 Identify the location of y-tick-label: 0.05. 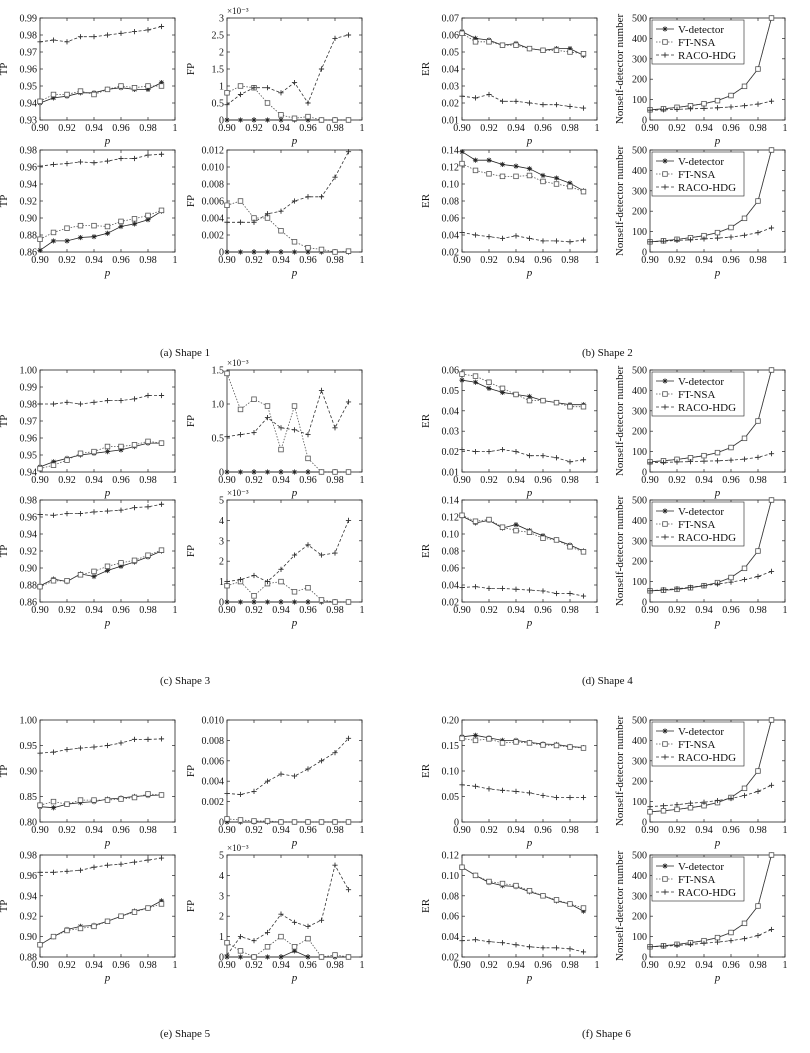
(451, 53).